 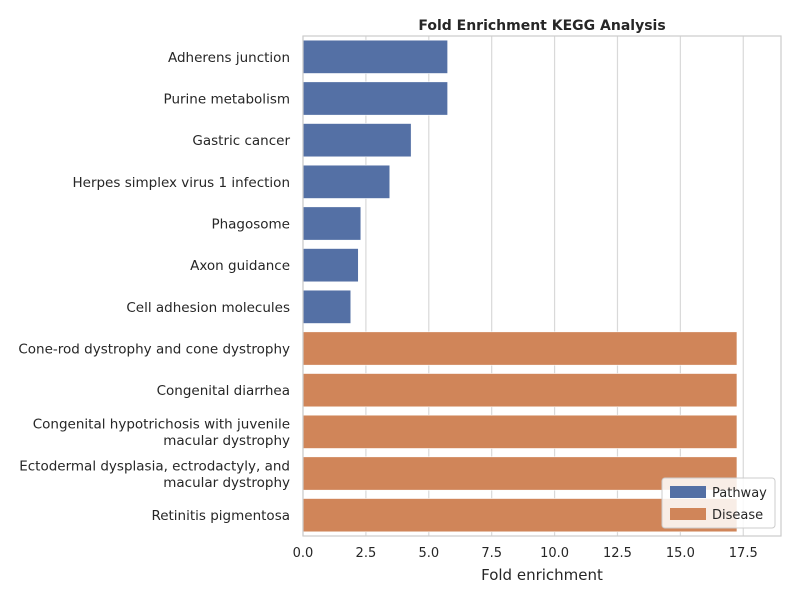 What do you see at coordinates (554, 553) in the screenshot?
I see `x-tick-label: 10.0` at bounding box center [554, 553].